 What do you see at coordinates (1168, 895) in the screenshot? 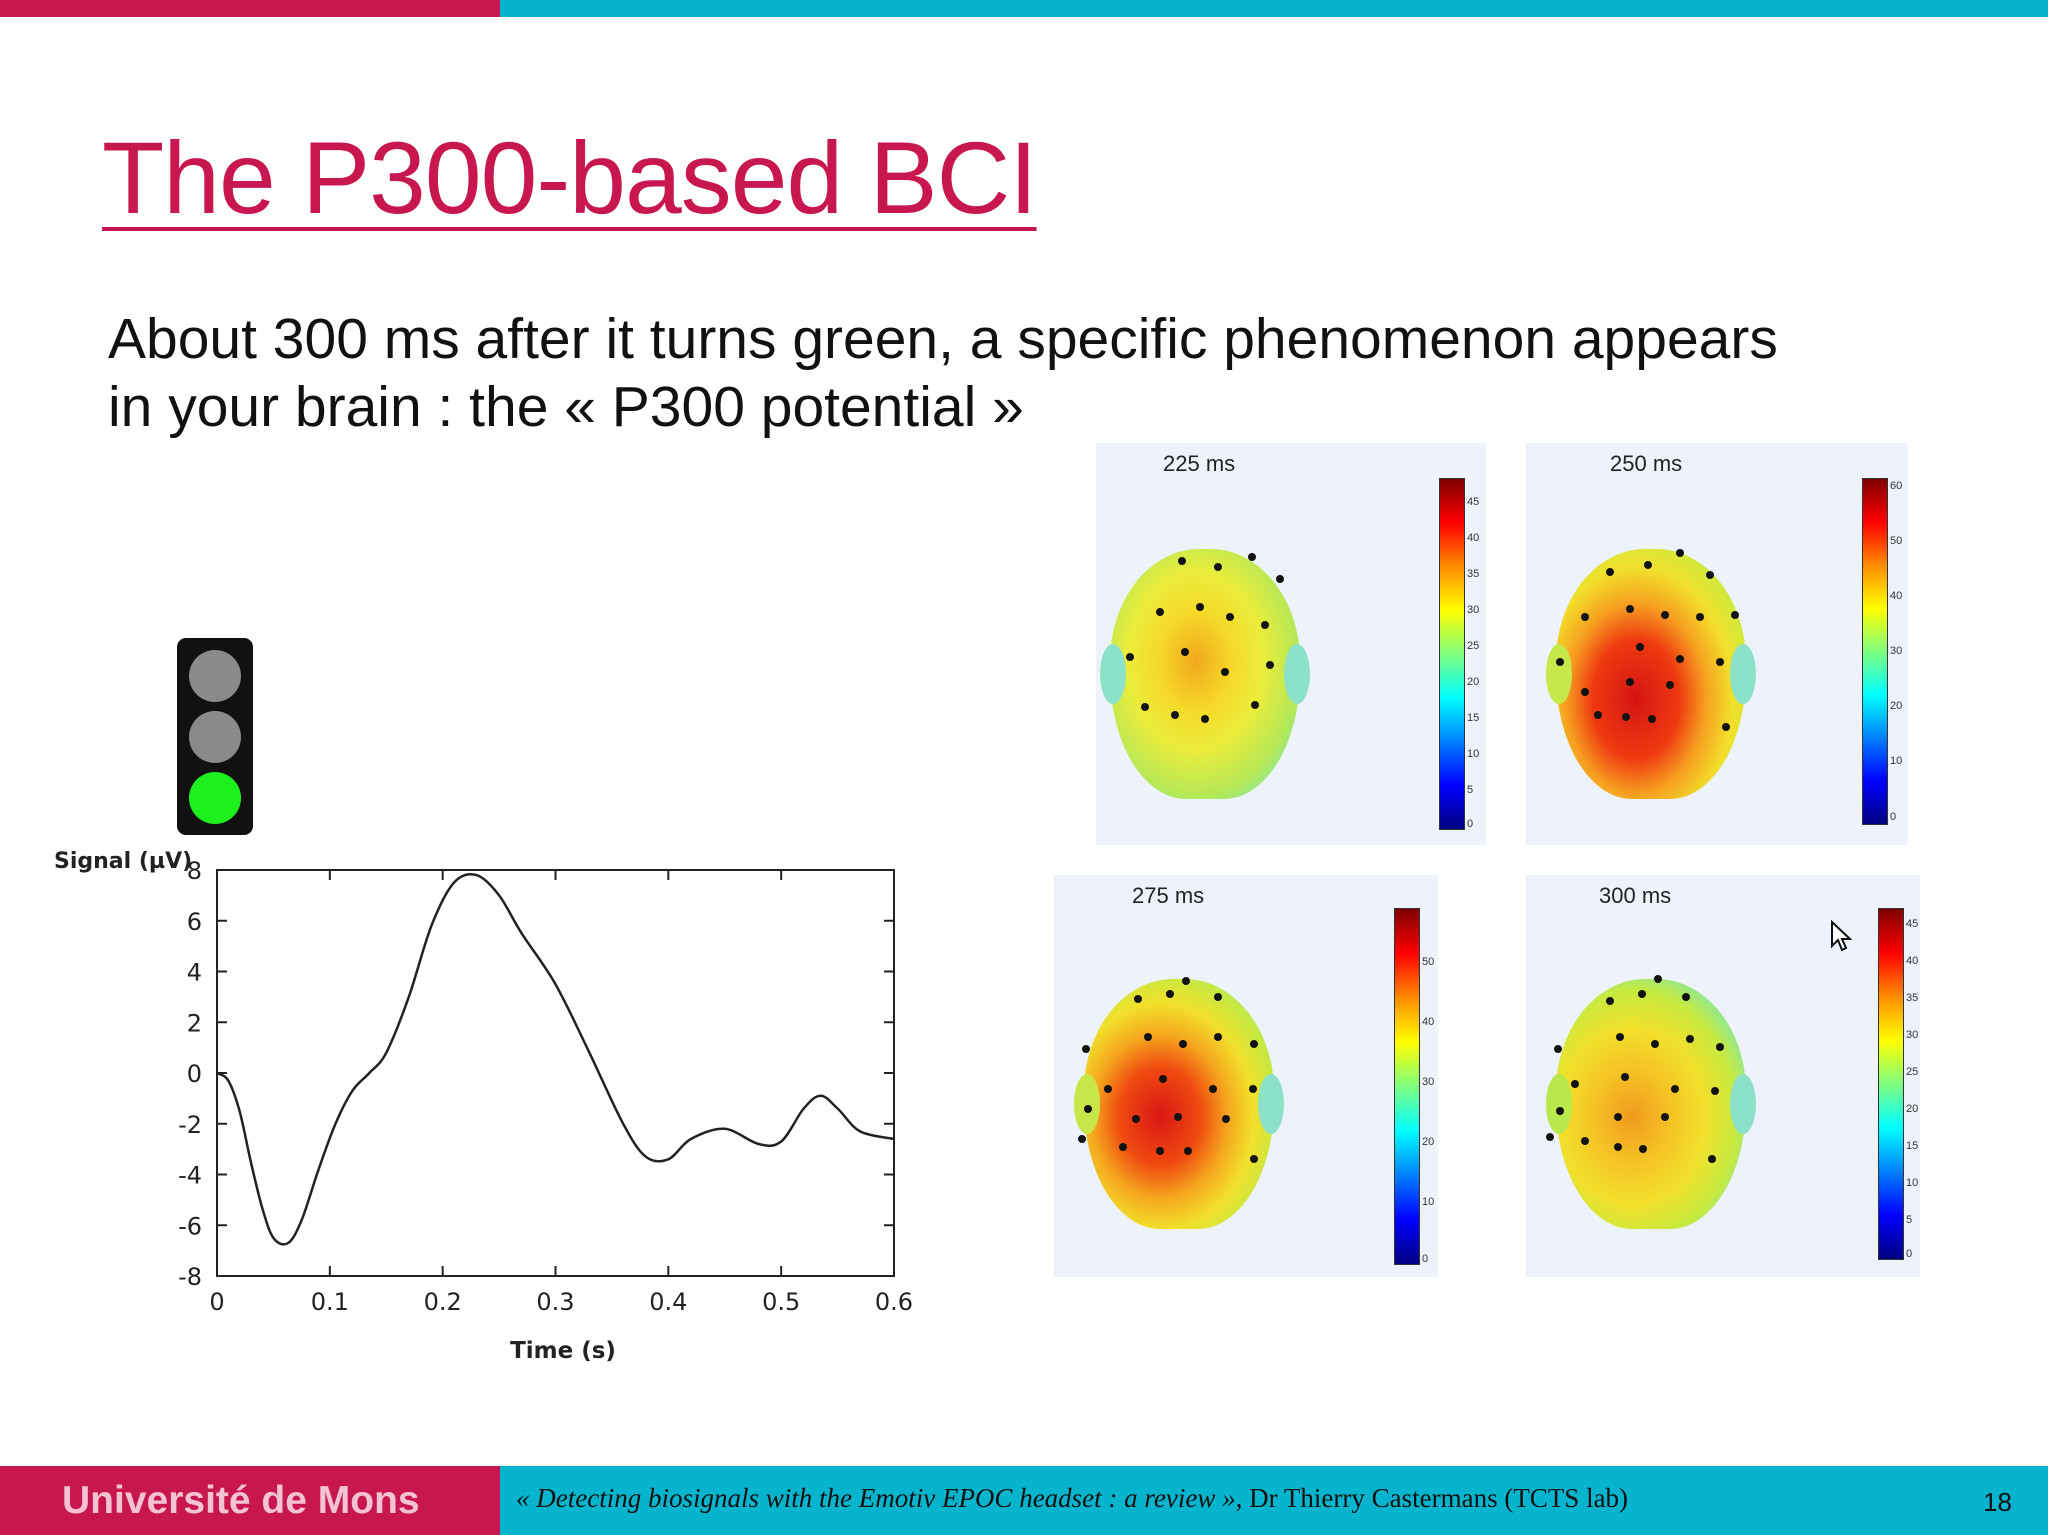
I see `topomap-label: 275 ms` at bounding box center [1168, 895].